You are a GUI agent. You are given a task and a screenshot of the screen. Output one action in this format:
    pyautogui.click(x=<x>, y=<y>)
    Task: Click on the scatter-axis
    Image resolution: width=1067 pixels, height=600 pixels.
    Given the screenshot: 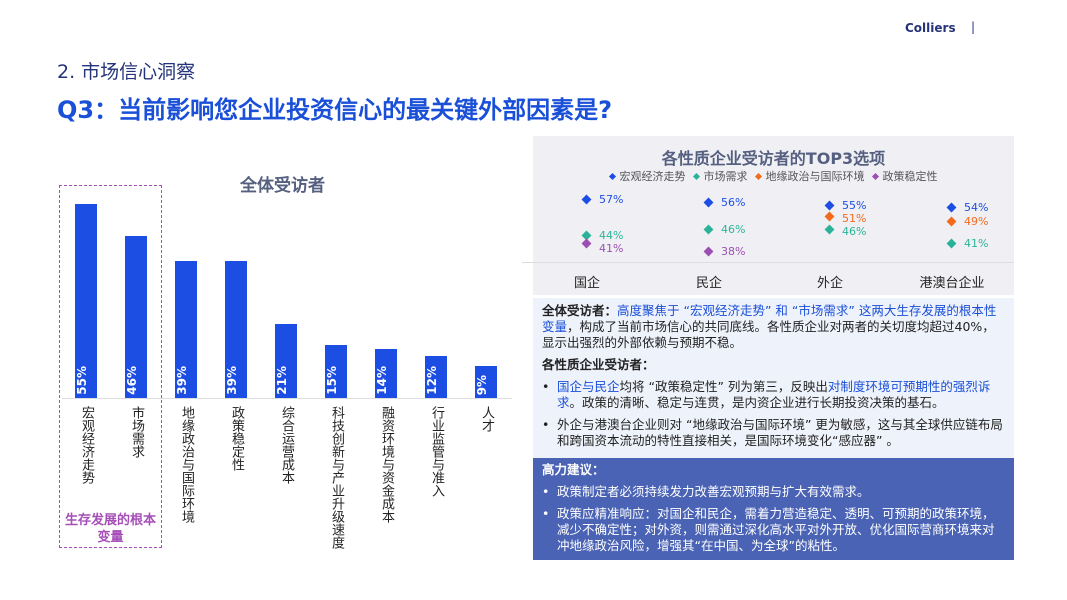 What is the action you would take?
    pyautogui.click(x=768, y=262)
    